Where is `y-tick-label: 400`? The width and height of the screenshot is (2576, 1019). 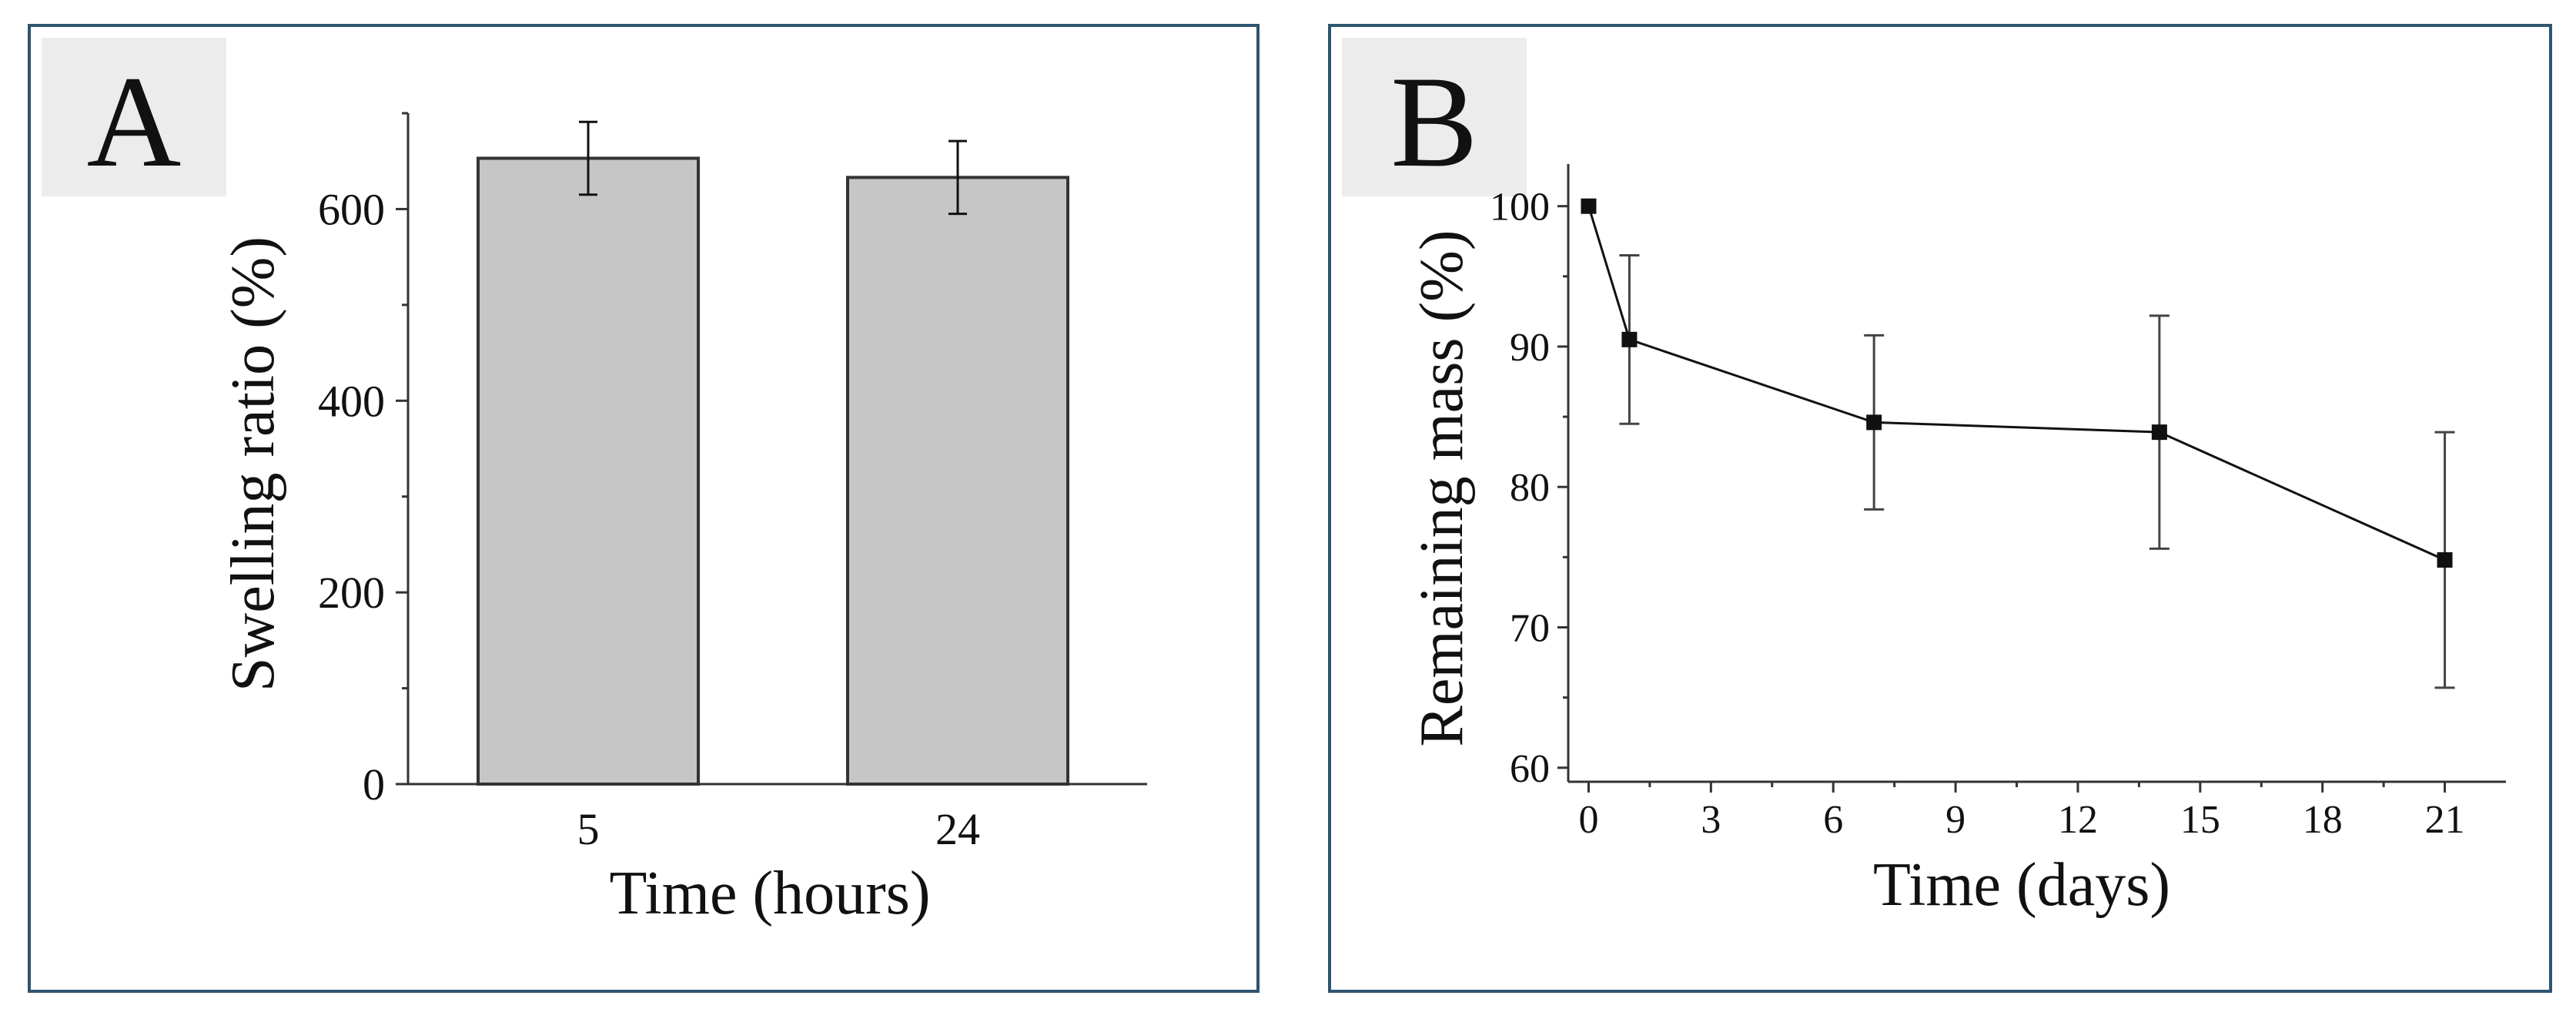 y-tick-label: 400 is located at coordinates (352, 401).